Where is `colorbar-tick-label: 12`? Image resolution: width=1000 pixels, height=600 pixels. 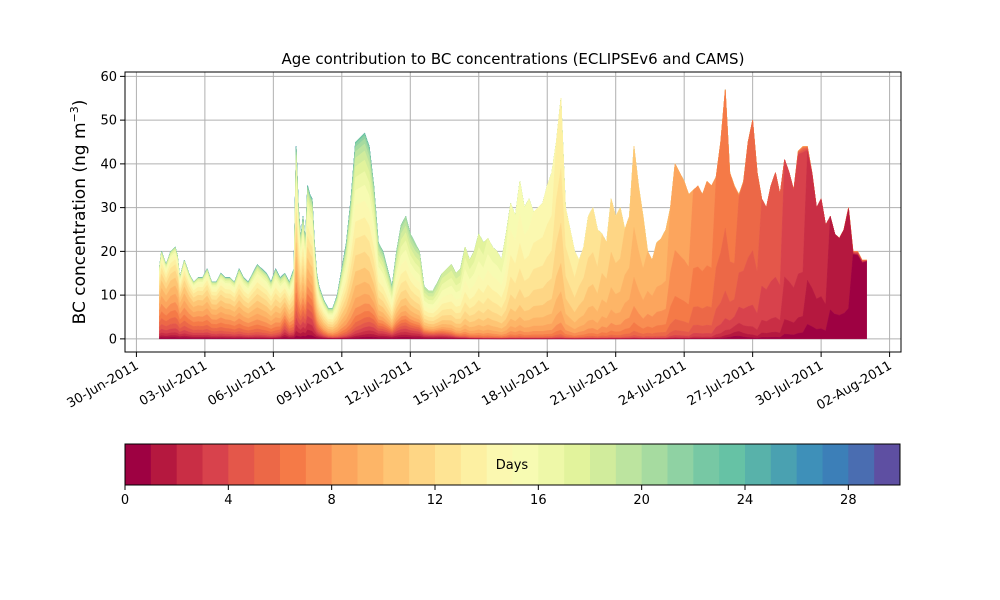 colorbar-tick-label: 12 is located at coordinates (435, 500).